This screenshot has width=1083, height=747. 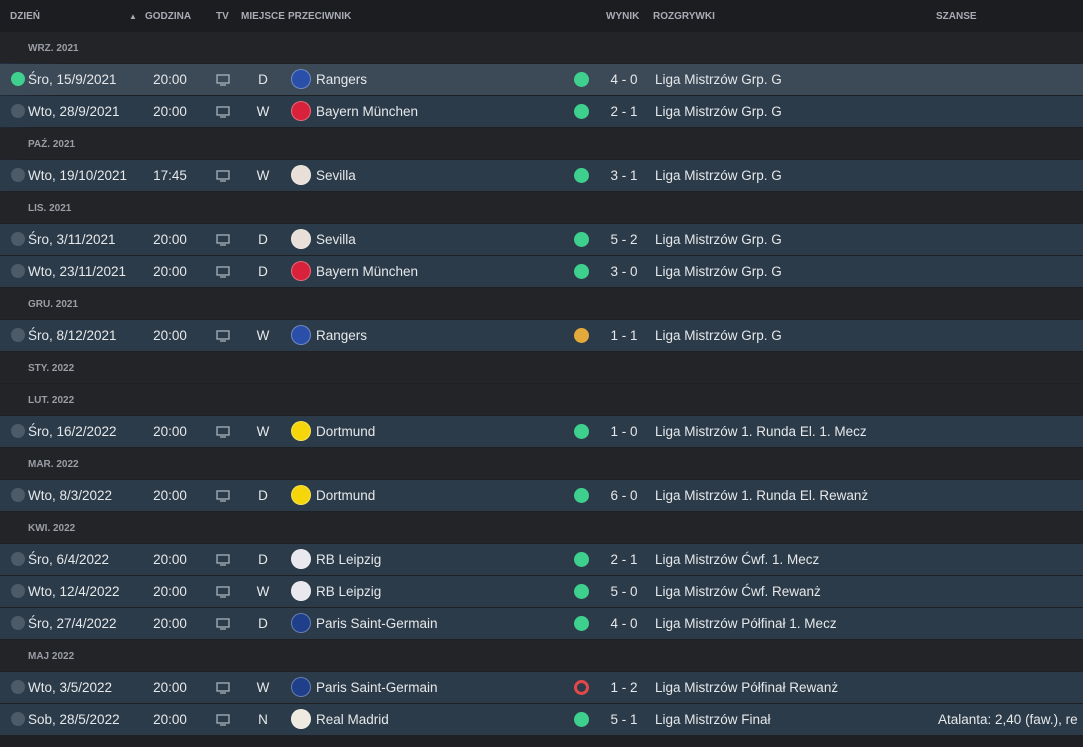 I want to click on column-header: TV, so click(x=222, y=16).